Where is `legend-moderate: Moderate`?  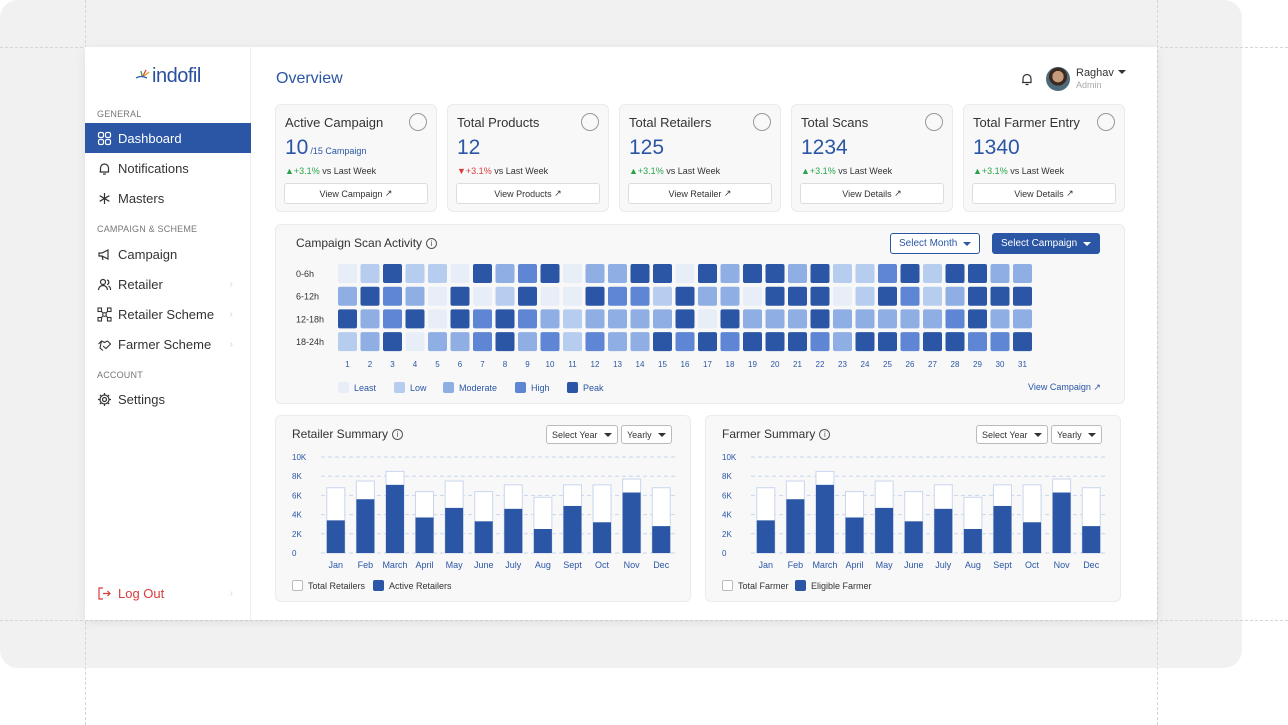
legend-moderate: Moderate is located at coordinates (470, 387).